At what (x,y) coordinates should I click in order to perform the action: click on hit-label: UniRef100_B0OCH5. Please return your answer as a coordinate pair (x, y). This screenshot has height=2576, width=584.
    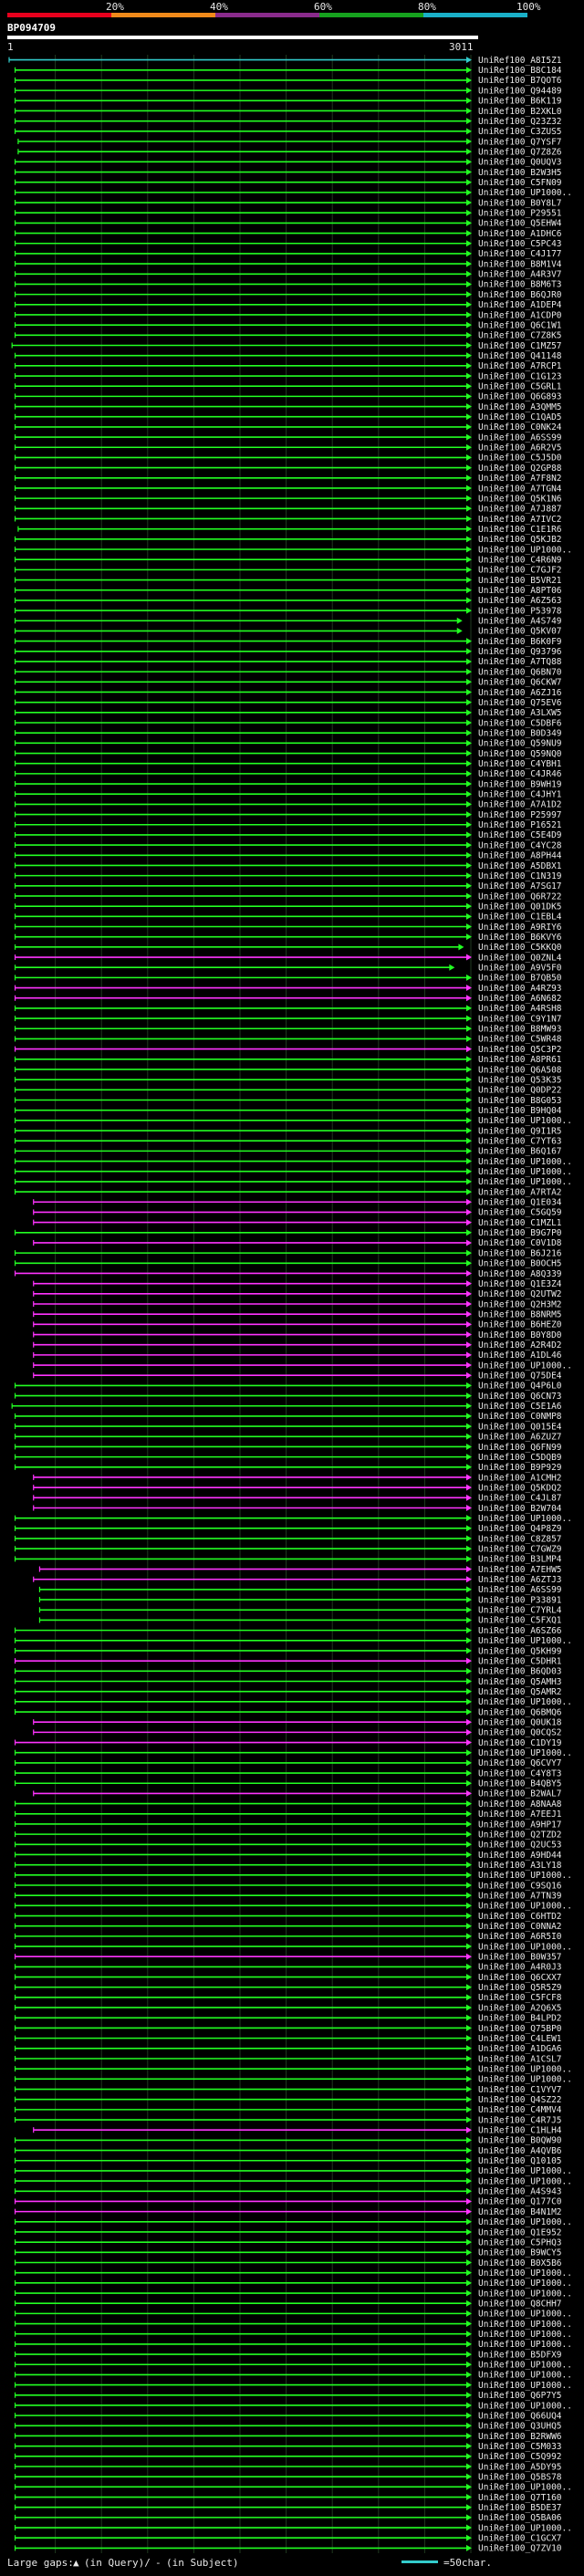
    Looking at the image, I should click on (520, 1264).